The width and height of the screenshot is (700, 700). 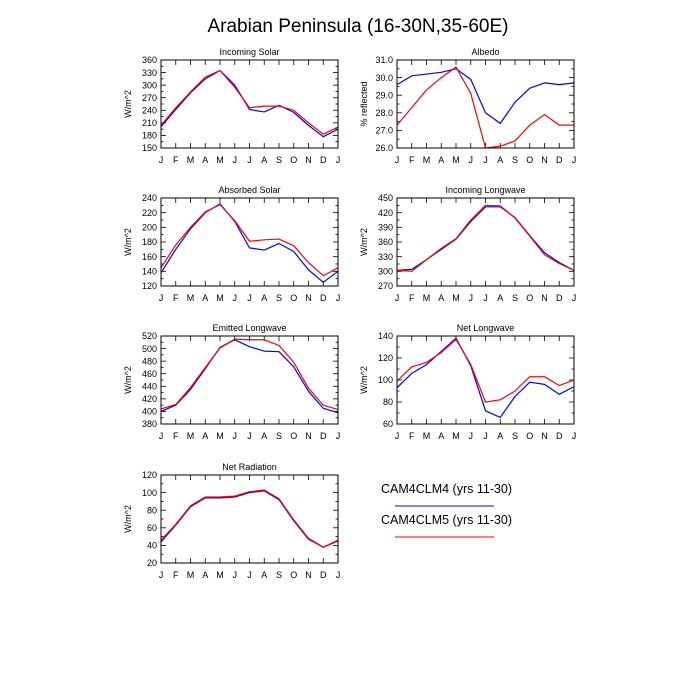 I want to click on y-tick-label: 210, so click(x=149, y=123).